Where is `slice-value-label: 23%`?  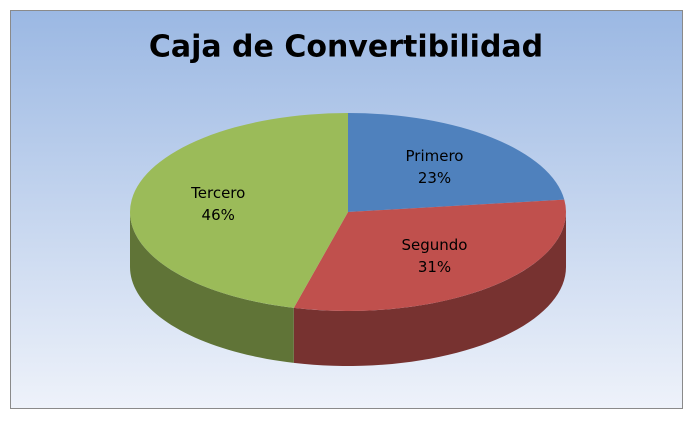
slice-value-label: 23% is located at coordinates (434, 178).